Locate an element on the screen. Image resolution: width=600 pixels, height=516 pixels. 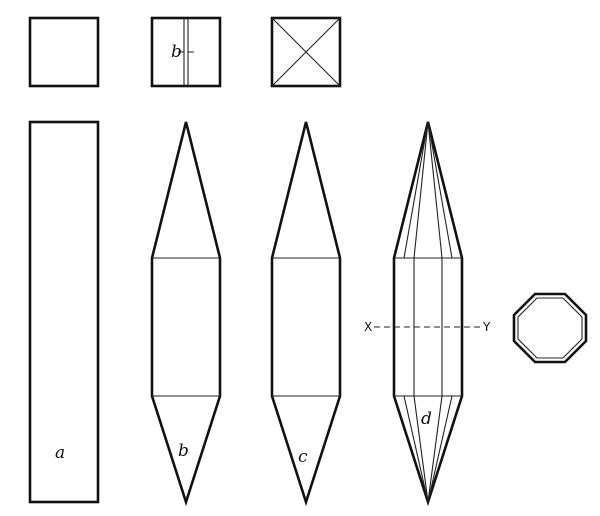
label-c: c is located at coordinates (303, 457).